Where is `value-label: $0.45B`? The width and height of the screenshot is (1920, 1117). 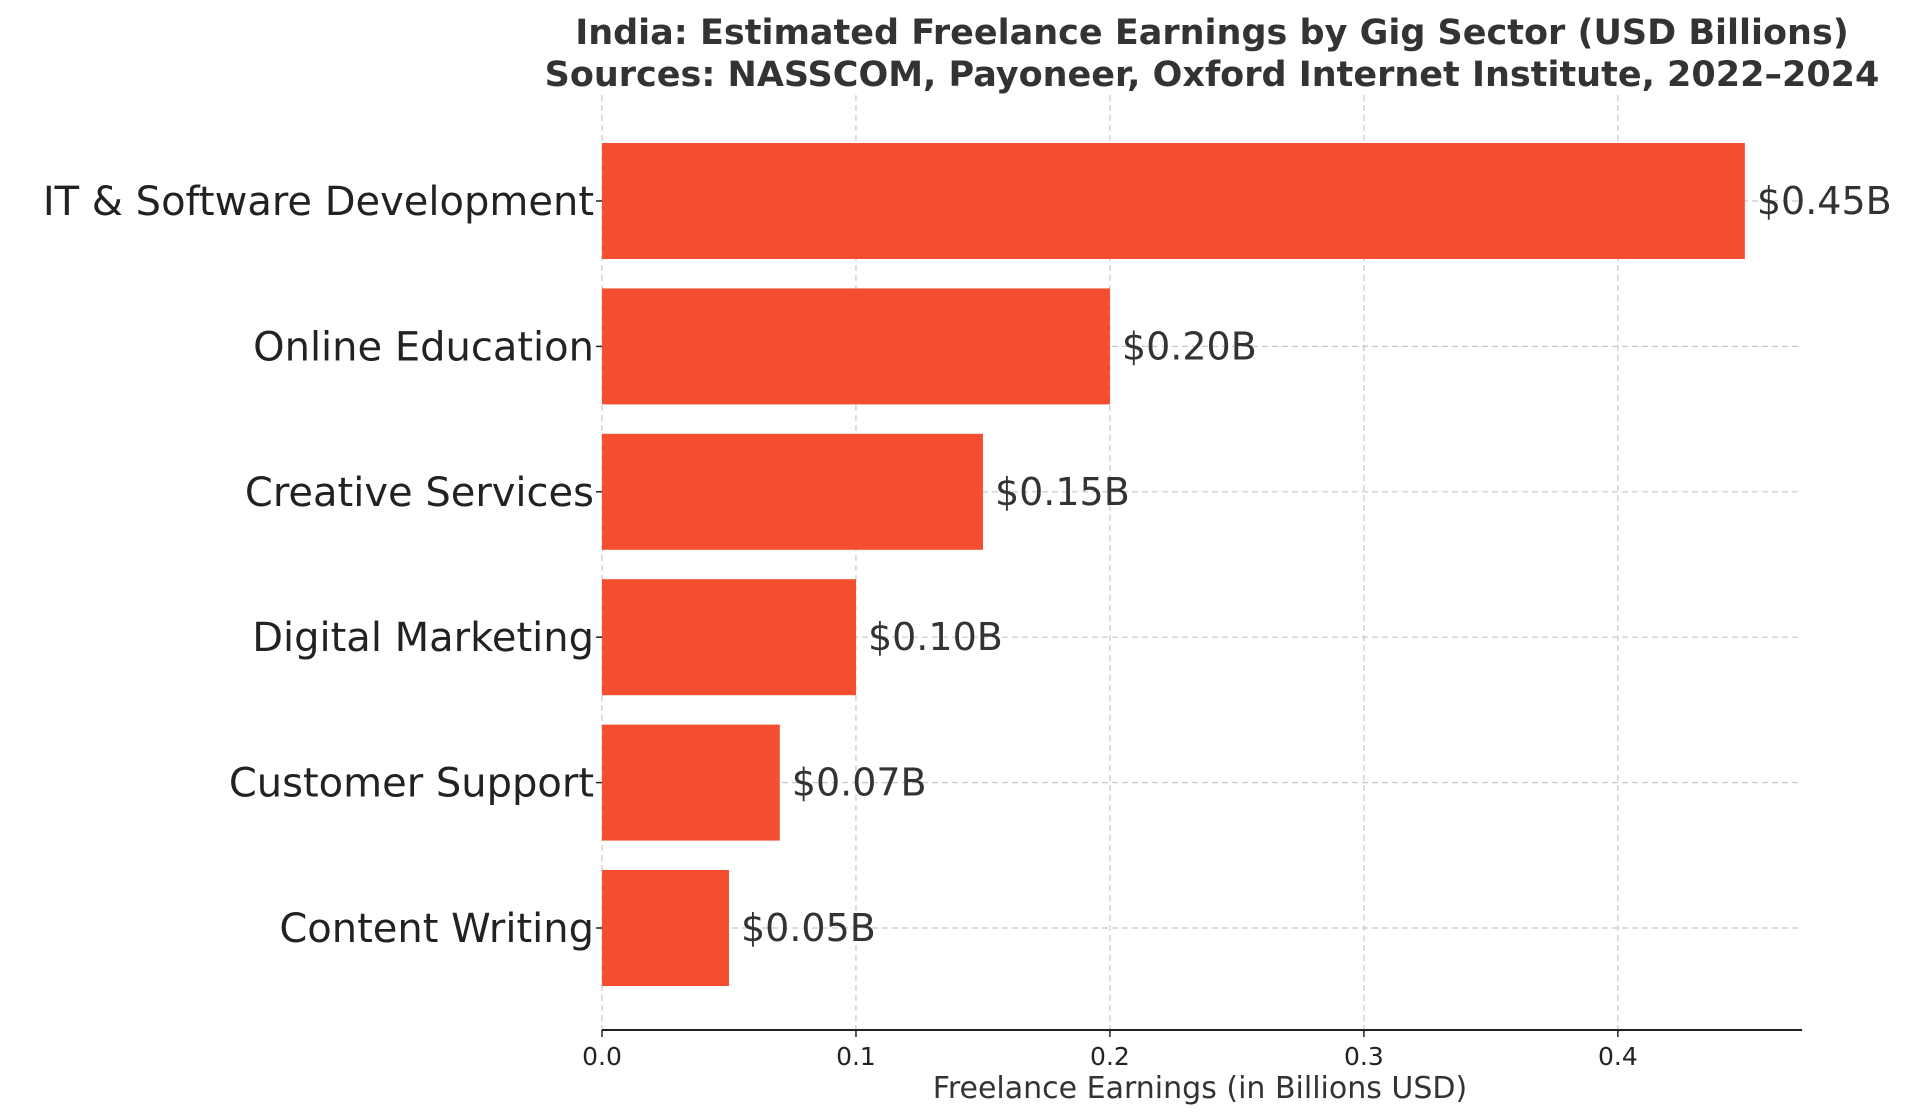 value-label: $0.45B is located at coordinates (1824, 201).